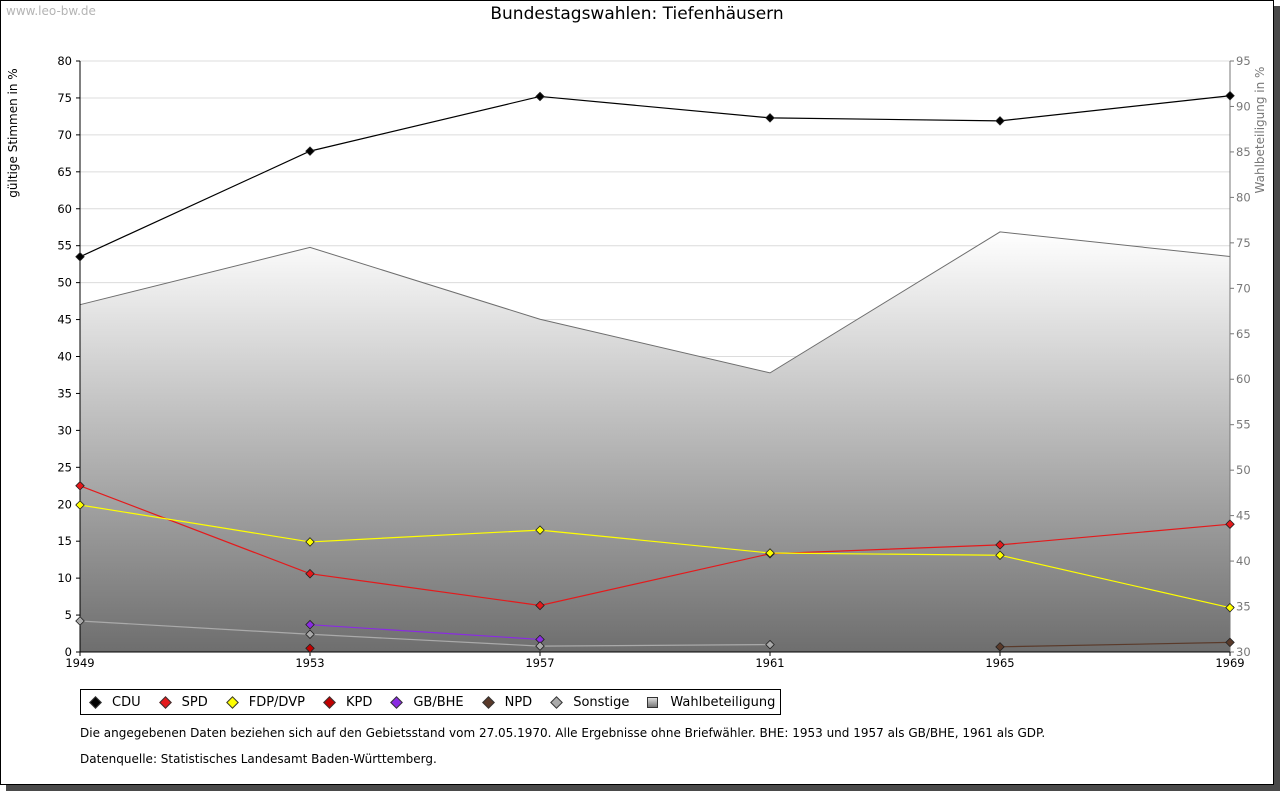 The height and width of the screenshot is (791, 1280). I want to click on point-cdu-1961, so click(770, 118).